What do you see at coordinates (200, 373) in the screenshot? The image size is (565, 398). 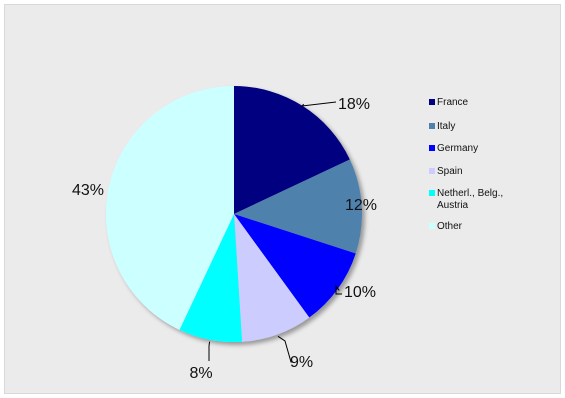 I see `percent-label-netherl-belg-austria: 8%` at bounding box center [200, 373].